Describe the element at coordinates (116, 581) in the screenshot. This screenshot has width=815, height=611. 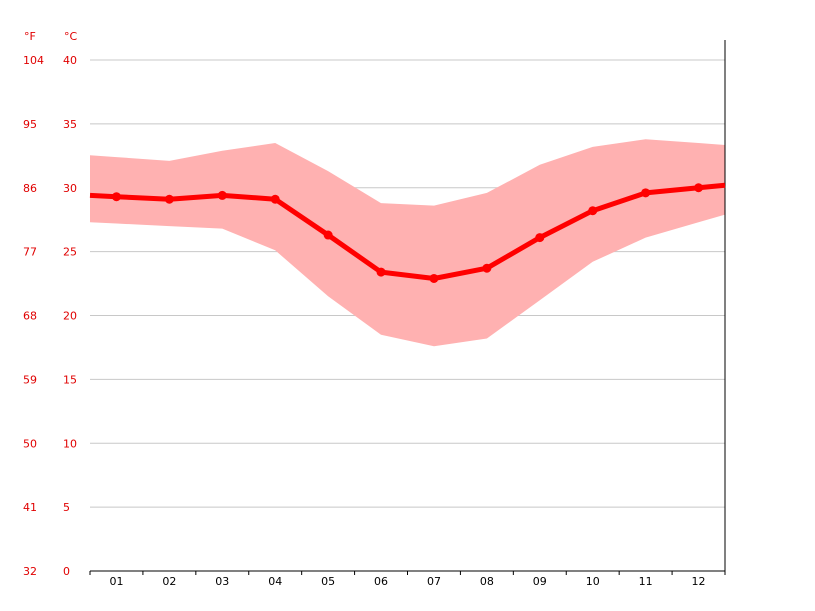
I see `month-tick-label: 01` at that location.